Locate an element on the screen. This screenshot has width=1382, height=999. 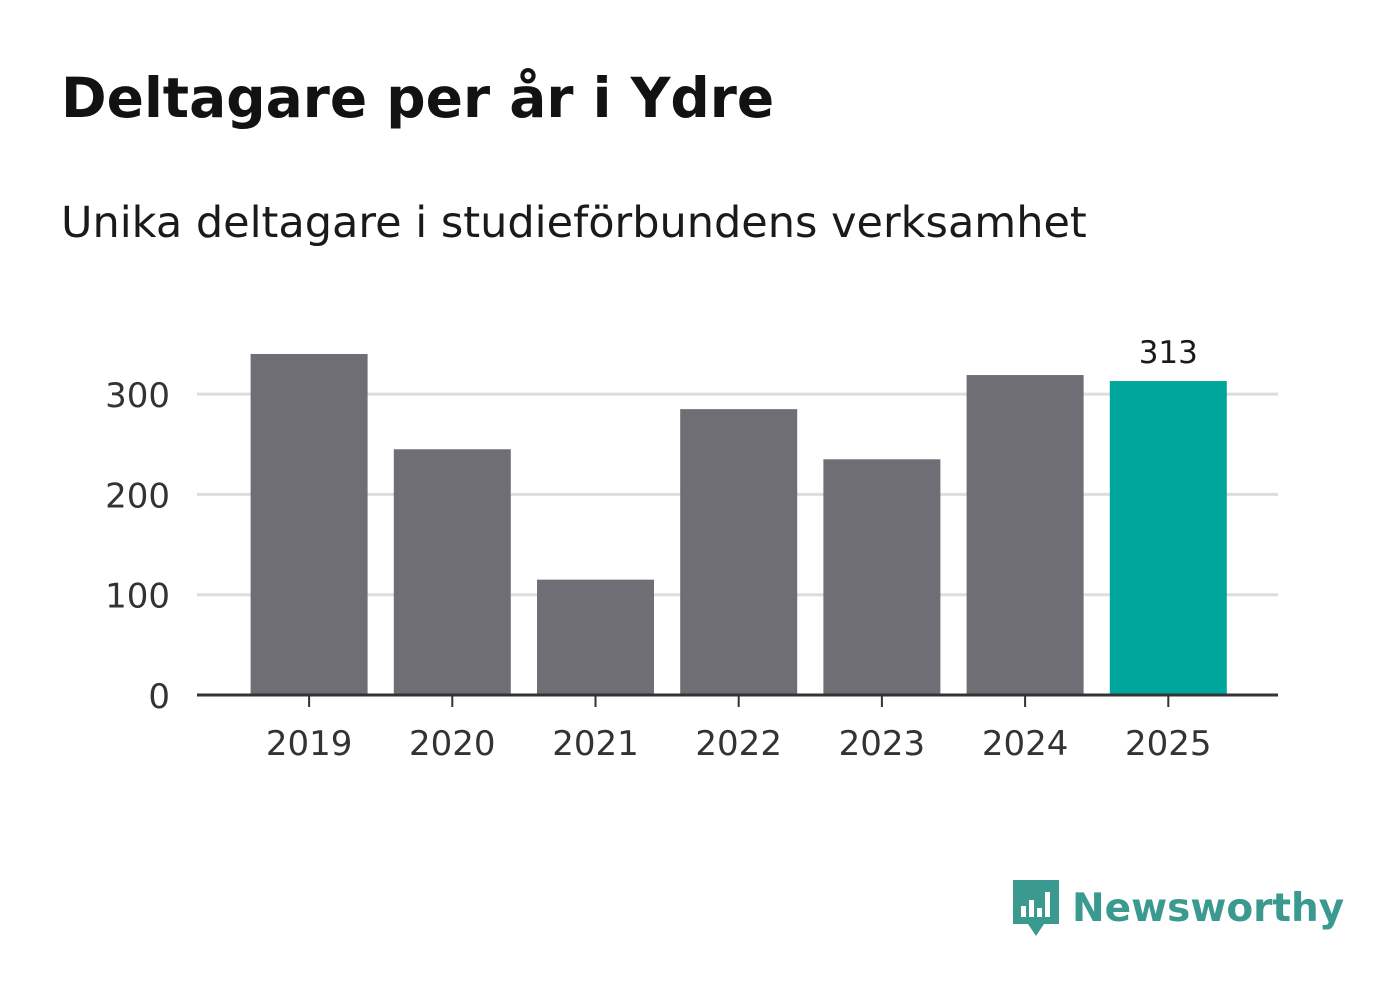
data-label-2025: 313 is located at coordinates (1168, 353).